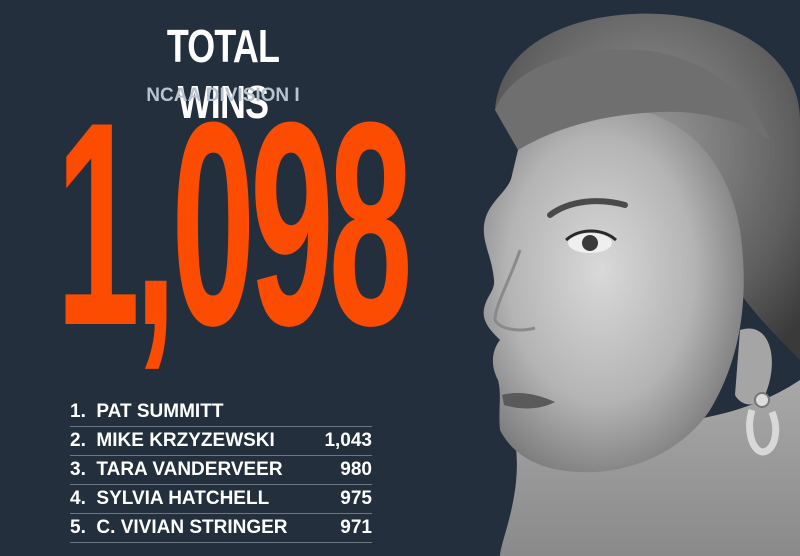 This screenshot has width=800, height=556. What do you see at coordinates (356, 469) in the screenshot?
I see `wins-value: 980` at bounding box center [356, 469].